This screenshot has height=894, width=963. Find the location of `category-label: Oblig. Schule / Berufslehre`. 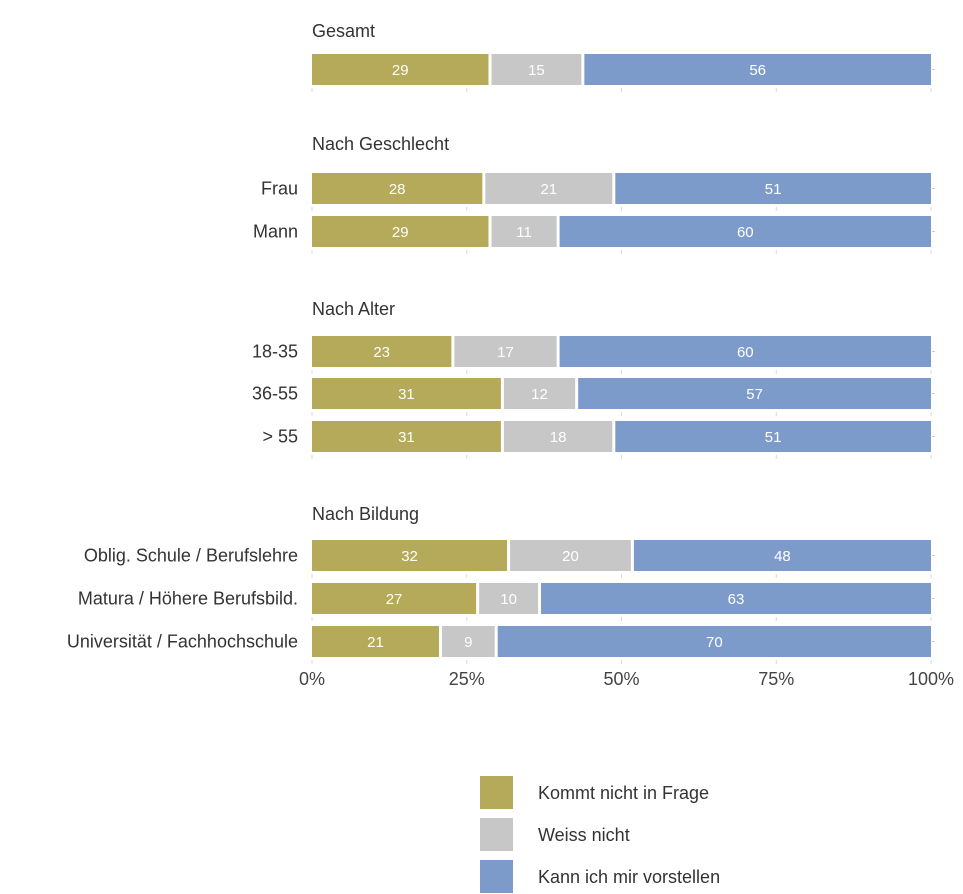

category-label: Oblig. Schule / Berufslehre is located at coordinates (191, 556).